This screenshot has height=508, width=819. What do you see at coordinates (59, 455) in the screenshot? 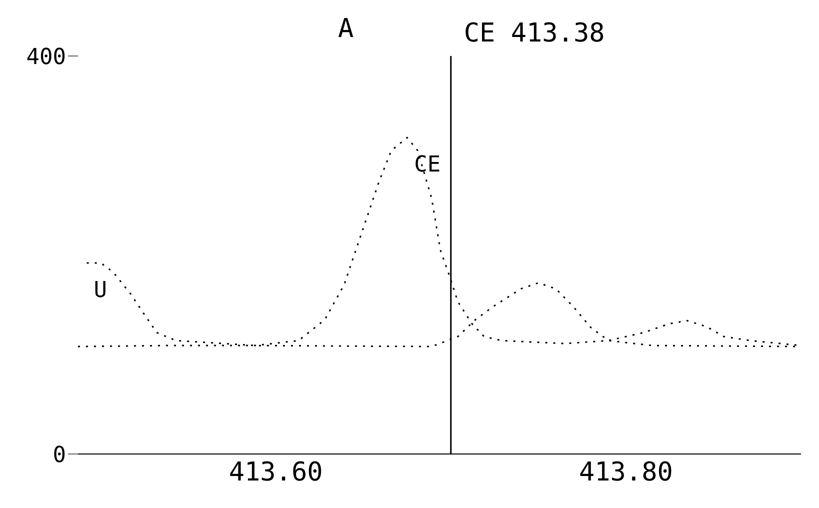
I see `y-tick-label: 0` at bounding box center [59, 455].